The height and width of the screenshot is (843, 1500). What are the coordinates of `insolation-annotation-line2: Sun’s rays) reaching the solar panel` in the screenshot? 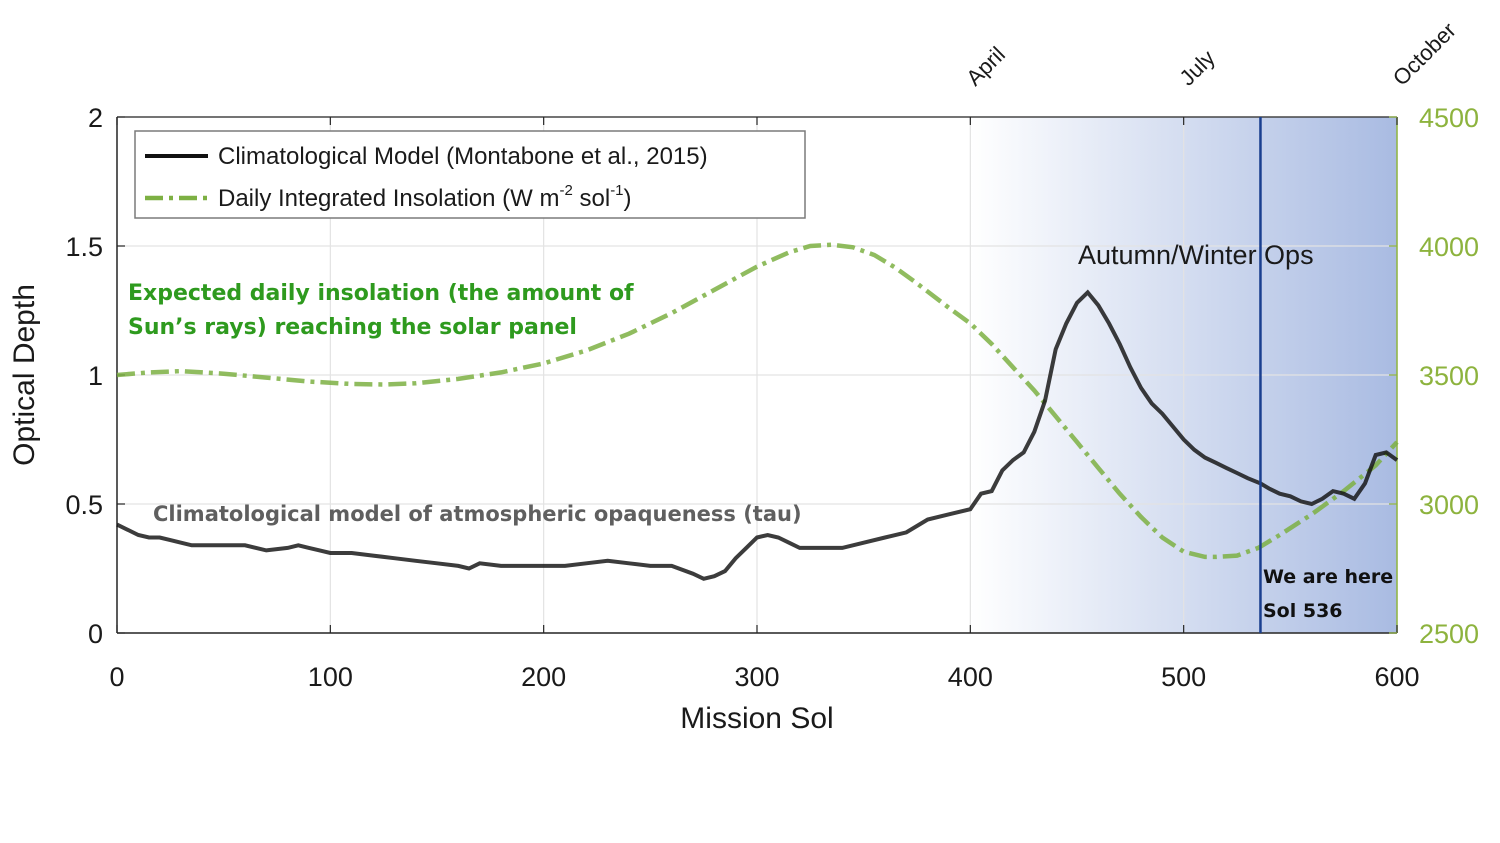 It's located at (352, 327).